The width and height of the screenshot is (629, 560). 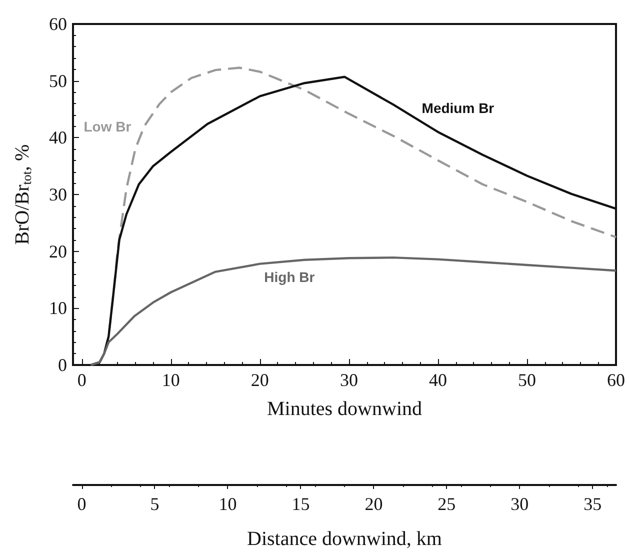 What do you see at coordinates (301, 504) in the screenshot?
I see `x2-tick-label: 15` at bounding box center [301, 504].